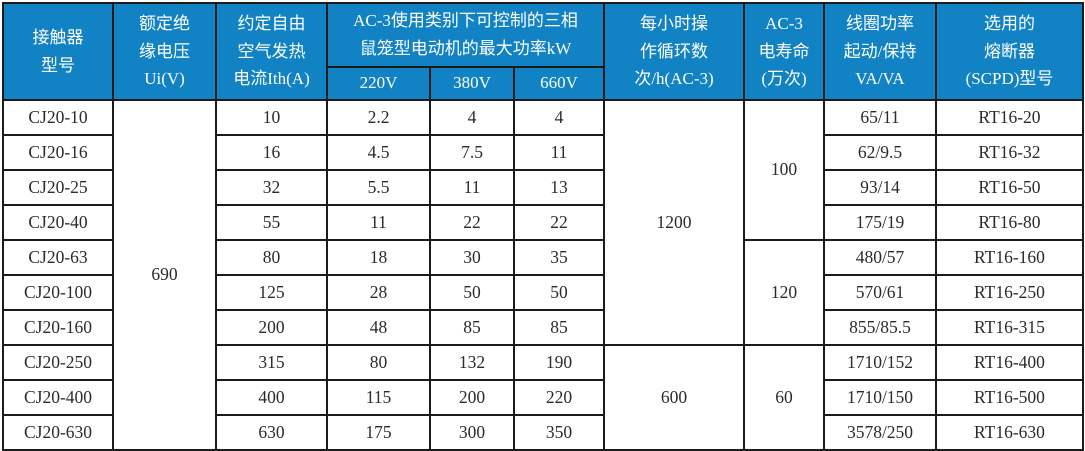 The image size is (1085, 451). I want to click on cell-power-660v: 13, so click(559, 187).